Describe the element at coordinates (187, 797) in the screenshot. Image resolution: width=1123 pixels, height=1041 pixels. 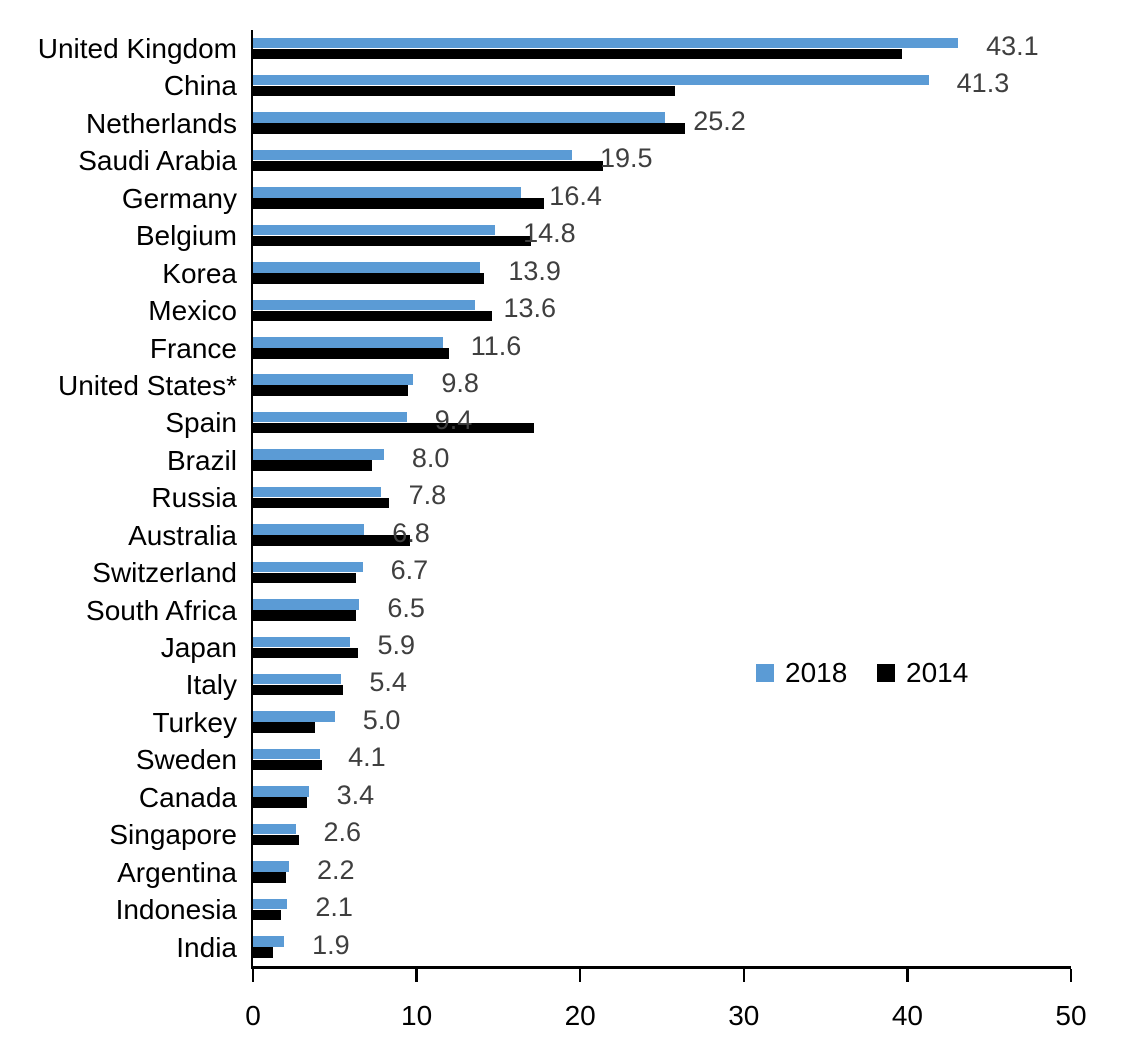
I see `category-label: Canada` at that location.